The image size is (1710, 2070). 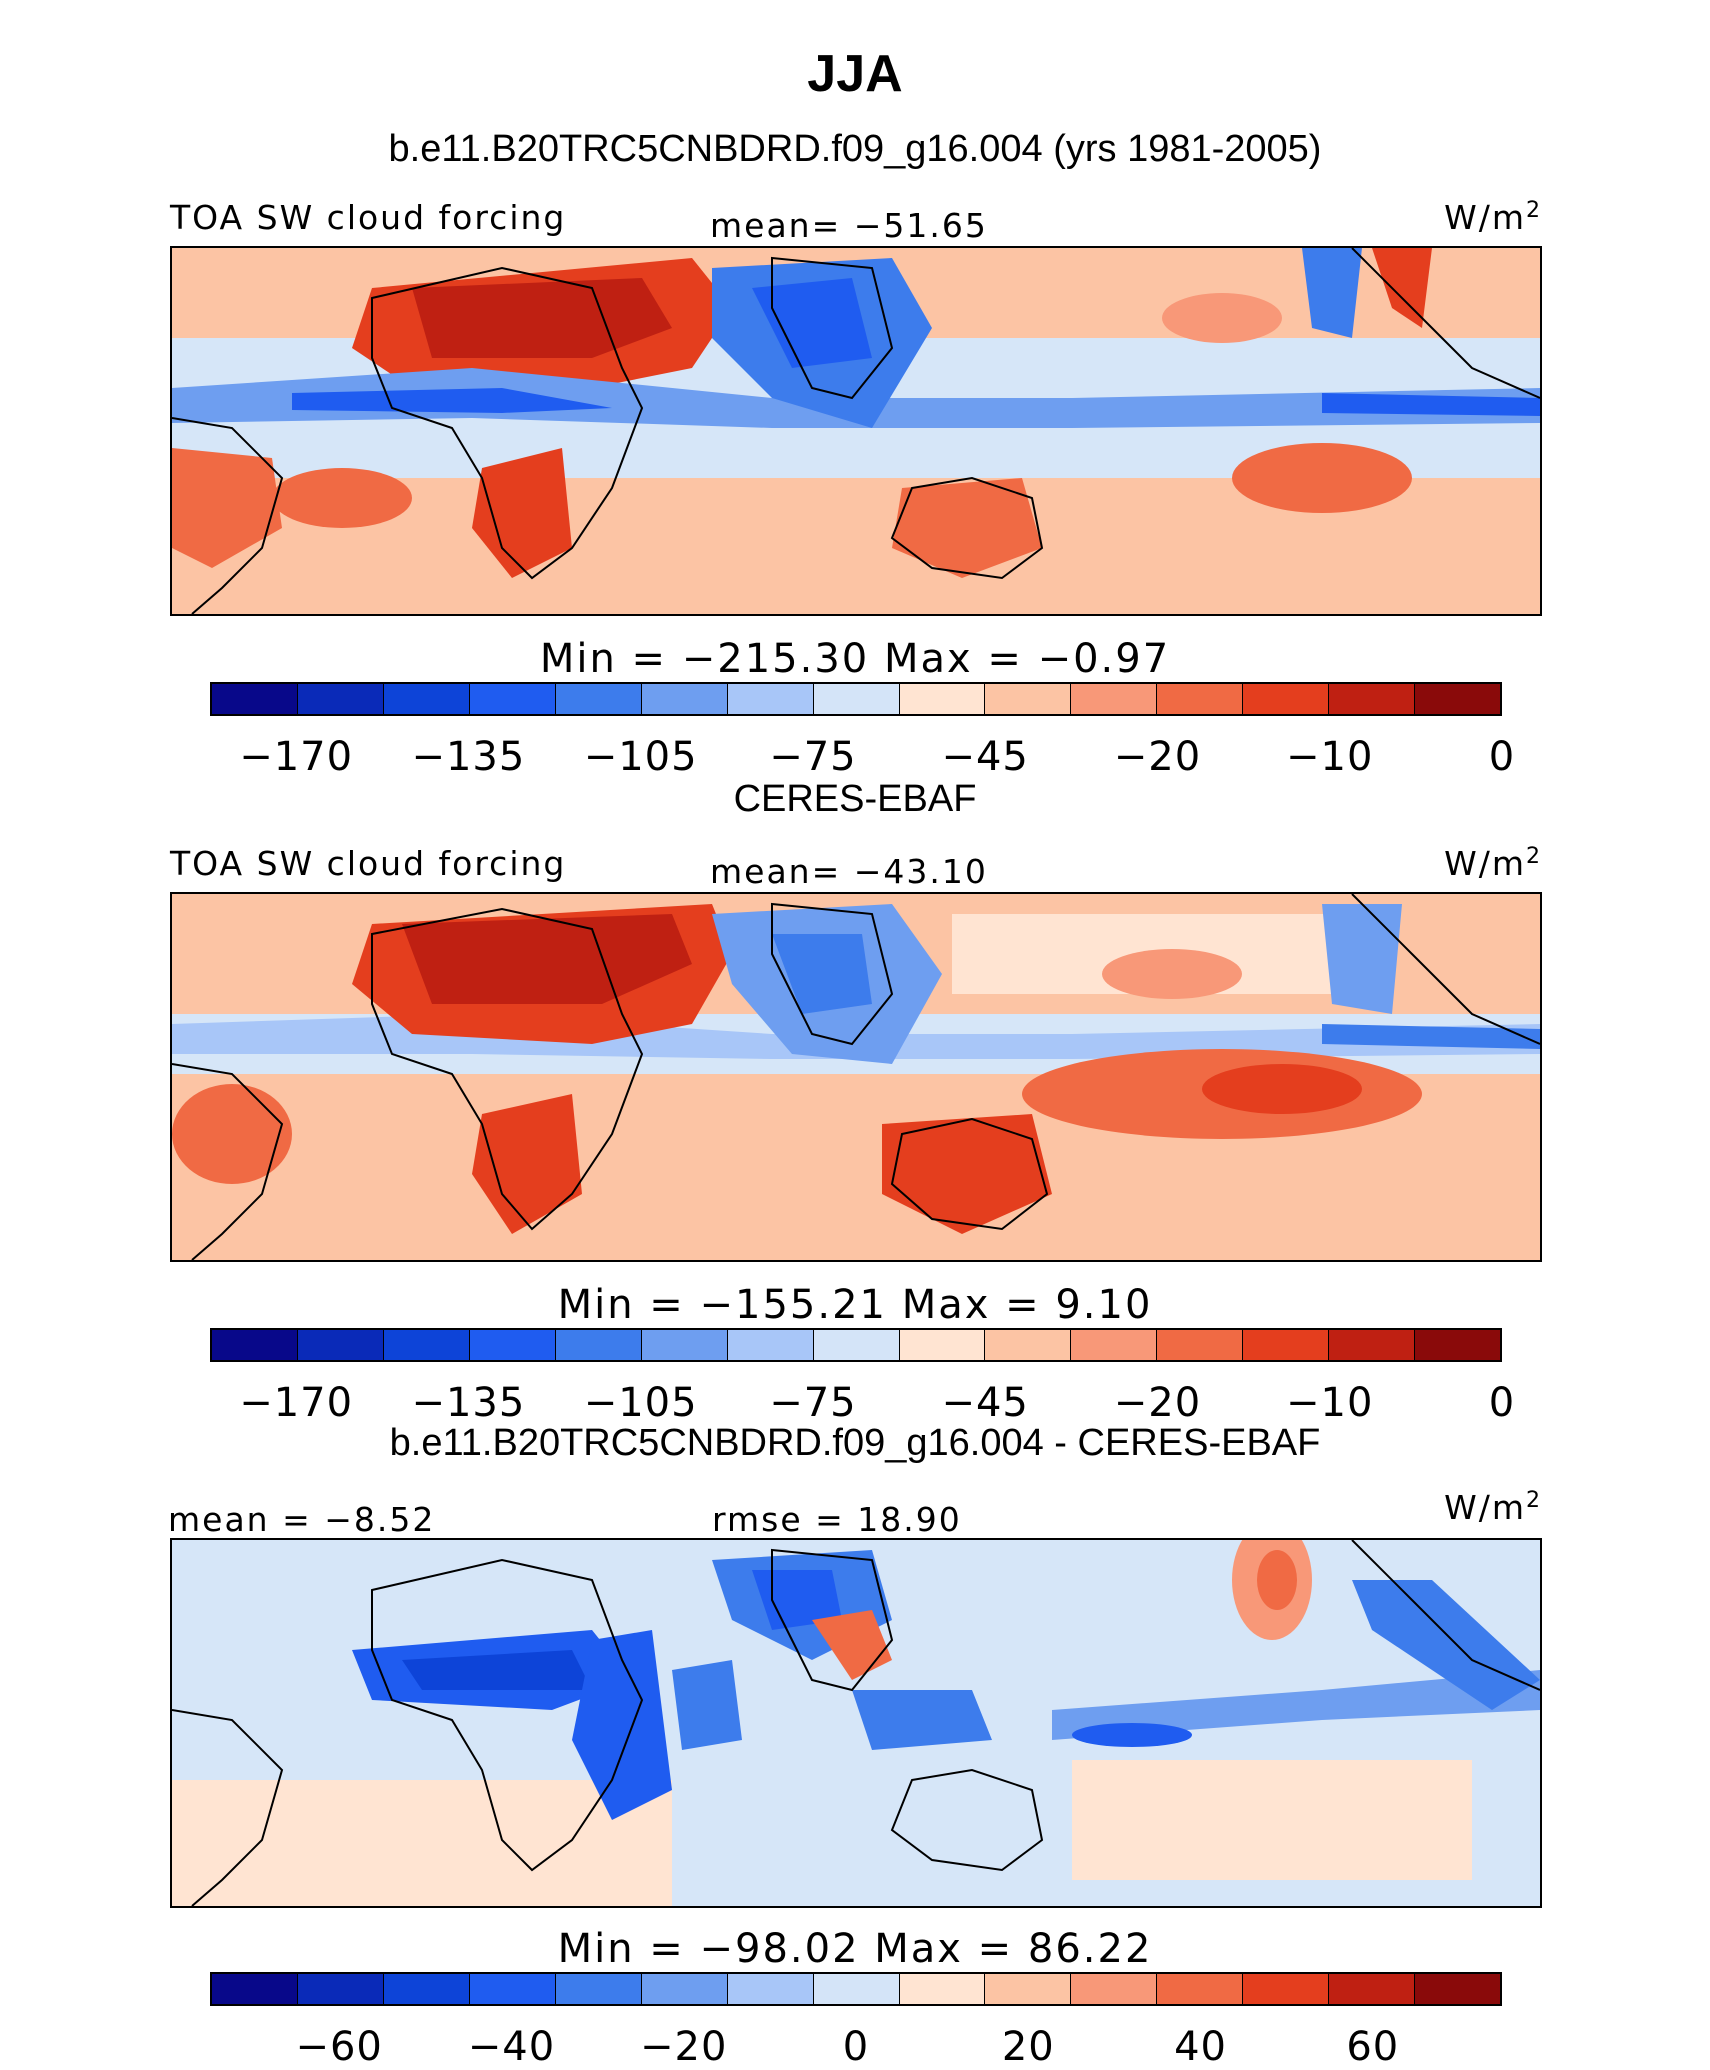 What do you see at coordinates (849, 225) in the screenshot?
I see `panel-1-mean-label: mean= −51.65` at bounding box center [849, 225].